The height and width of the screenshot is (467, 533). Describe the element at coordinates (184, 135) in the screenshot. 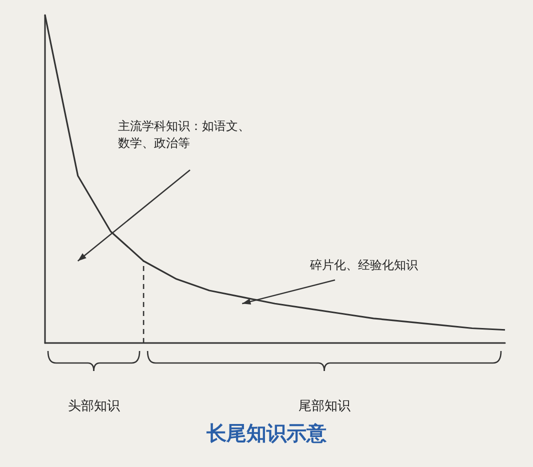

I see `annotation: 主流学科知识：如语文、数学、政治等` at that location.